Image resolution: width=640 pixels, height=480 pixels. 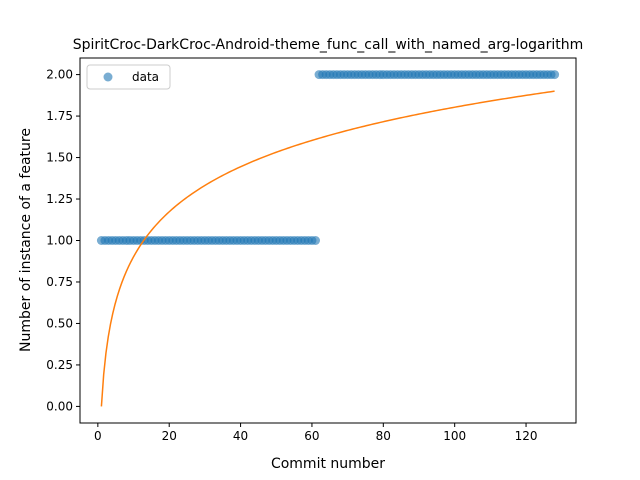 I want to click on y-tick-label: 1.75, so click(x=59, y=116).